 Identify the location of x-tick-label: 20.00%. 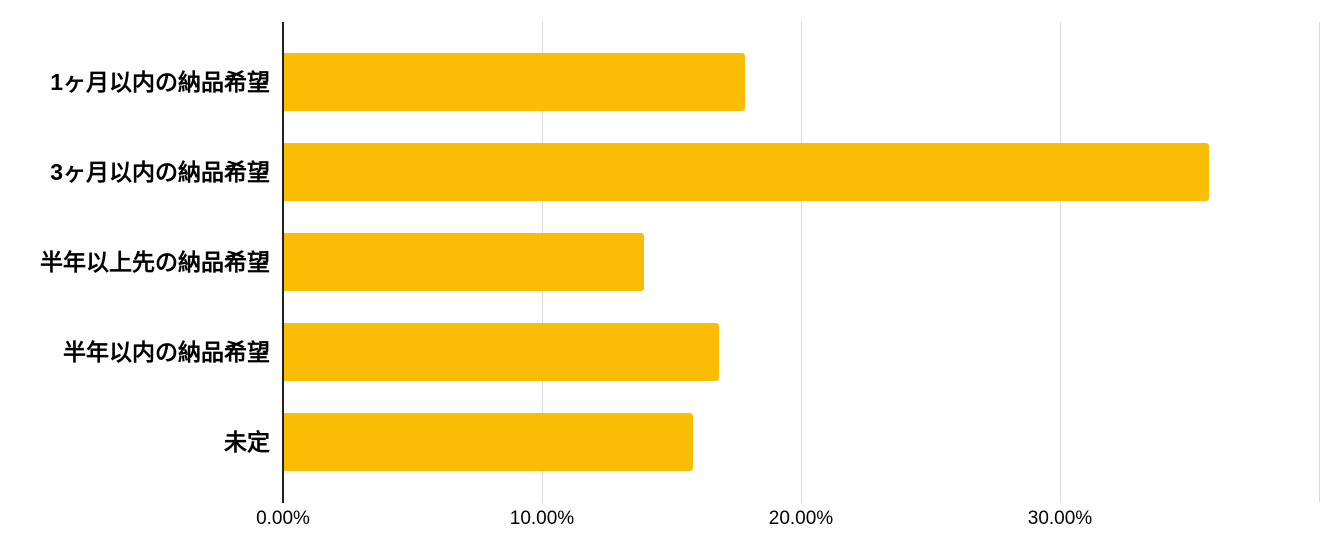
(801, 518).